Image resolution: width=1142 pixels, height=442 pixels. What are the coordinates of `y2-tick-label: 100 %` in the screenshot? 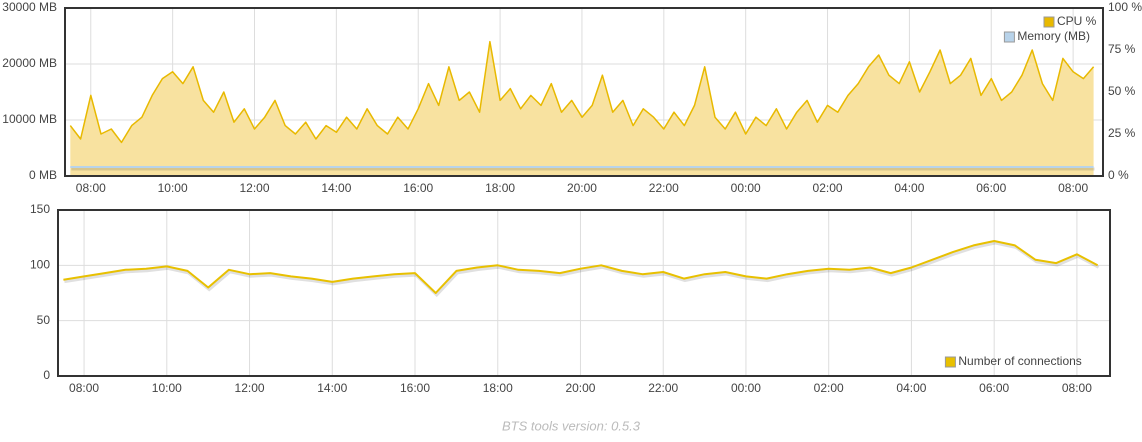 It's located at (1125, 7).